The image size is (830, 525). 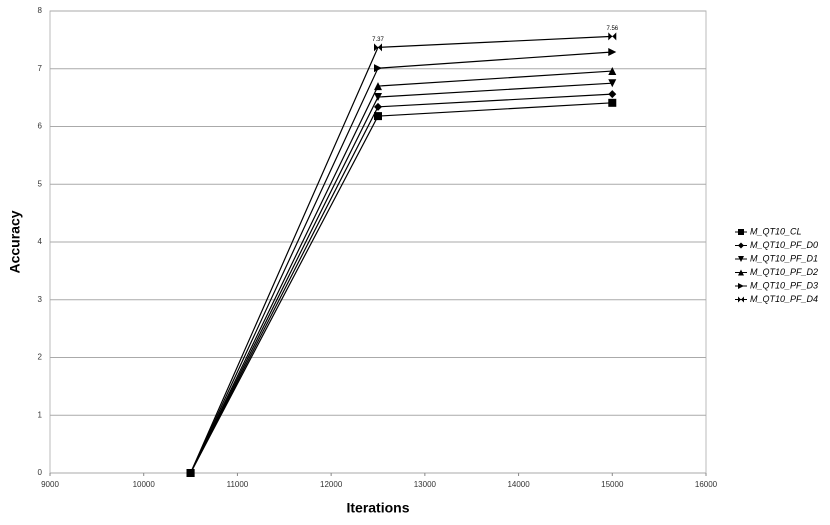 I want to click on y-tick-label: 4, so click(x=40, y=241).